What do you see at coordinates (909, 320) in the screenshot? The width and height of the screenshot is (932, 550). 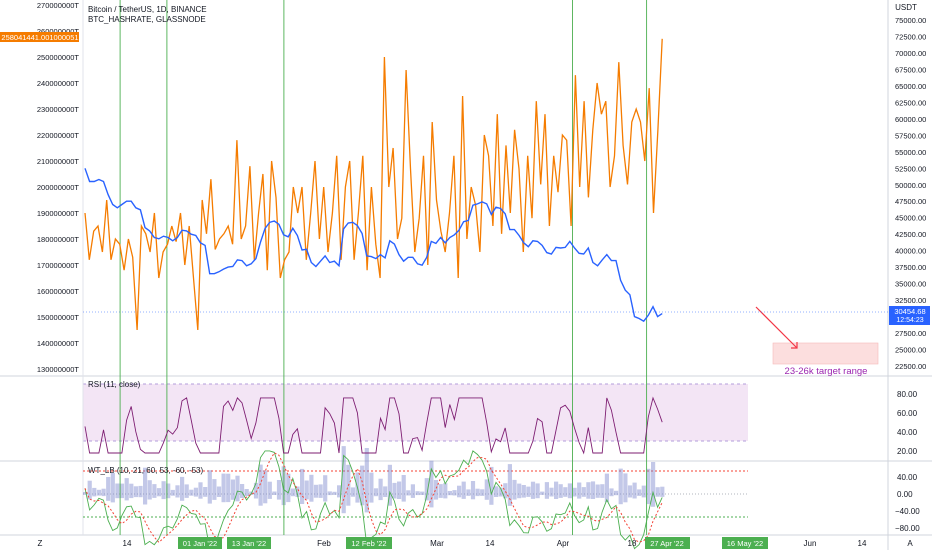 I see `price-tag-countdown: 12:54:23` at bounding box center [909, 320].